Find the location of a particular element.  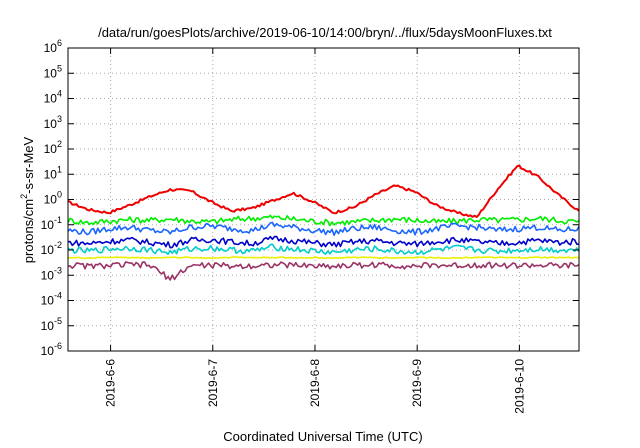

x-axis-label: Coordinated Universal Time (UTC) is located at coordinates (322, 436).